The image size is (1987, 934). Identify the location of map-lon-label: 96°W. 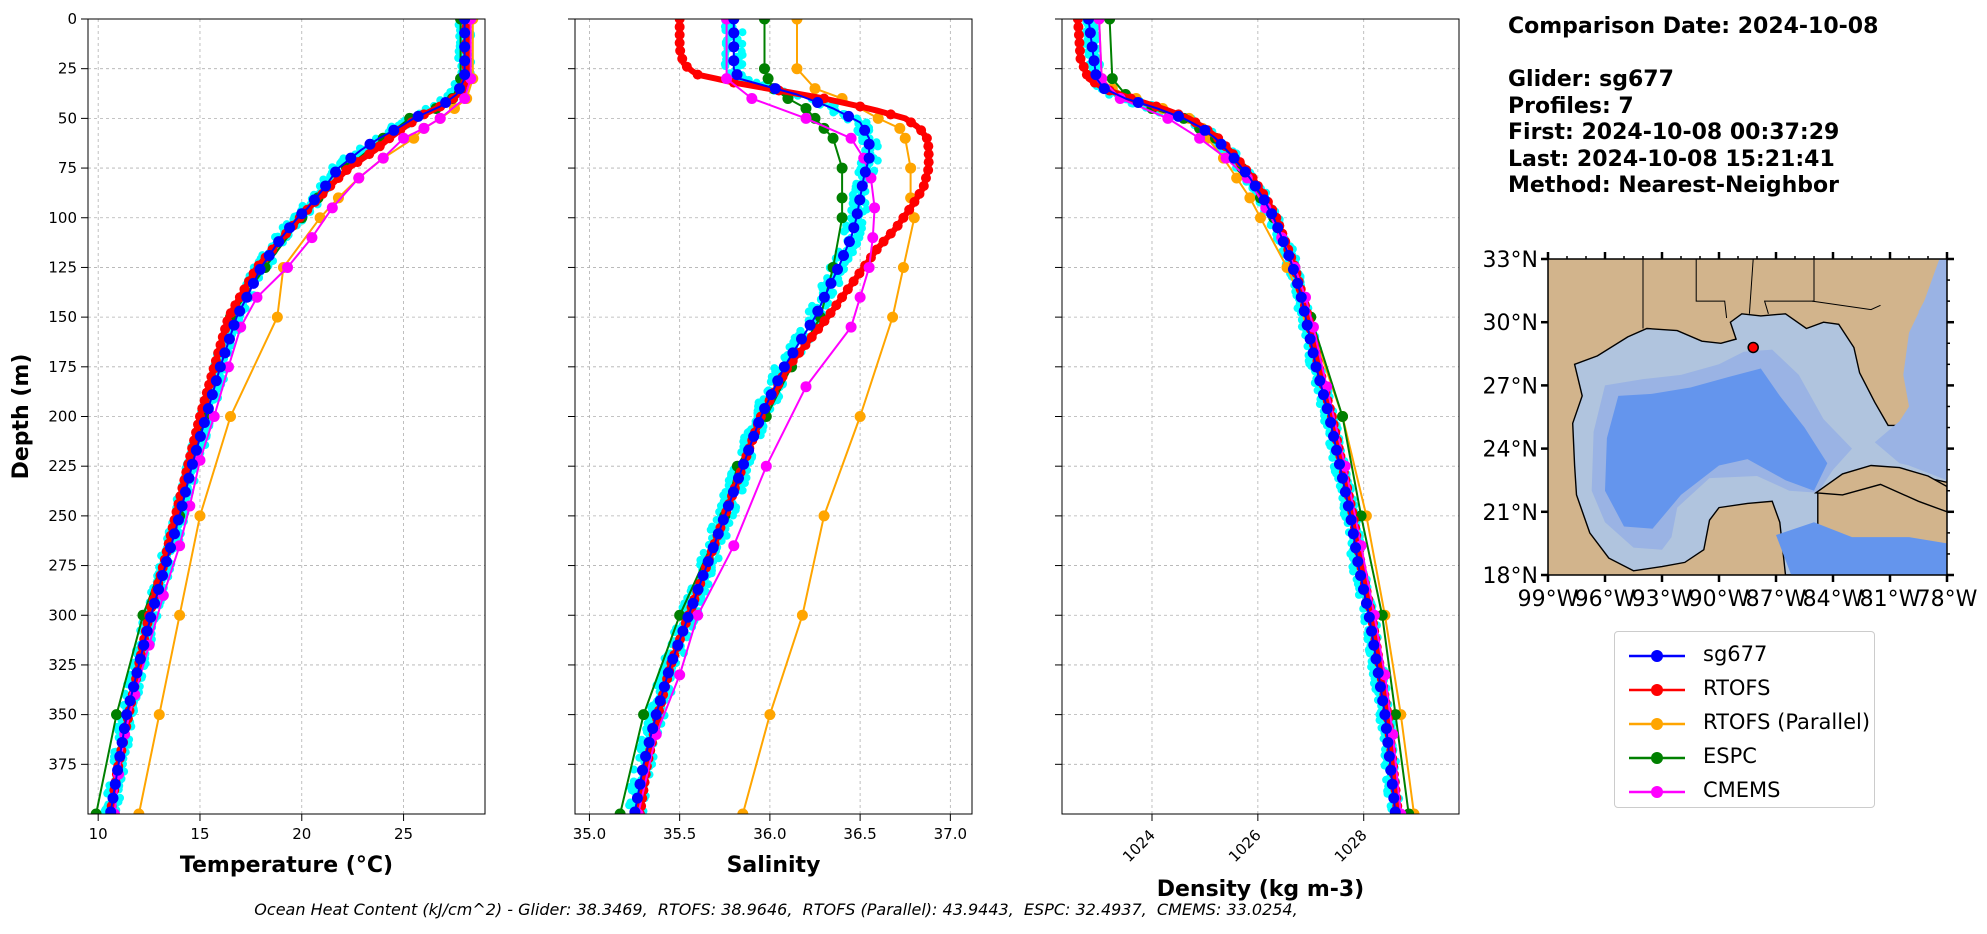
(1605, 599).